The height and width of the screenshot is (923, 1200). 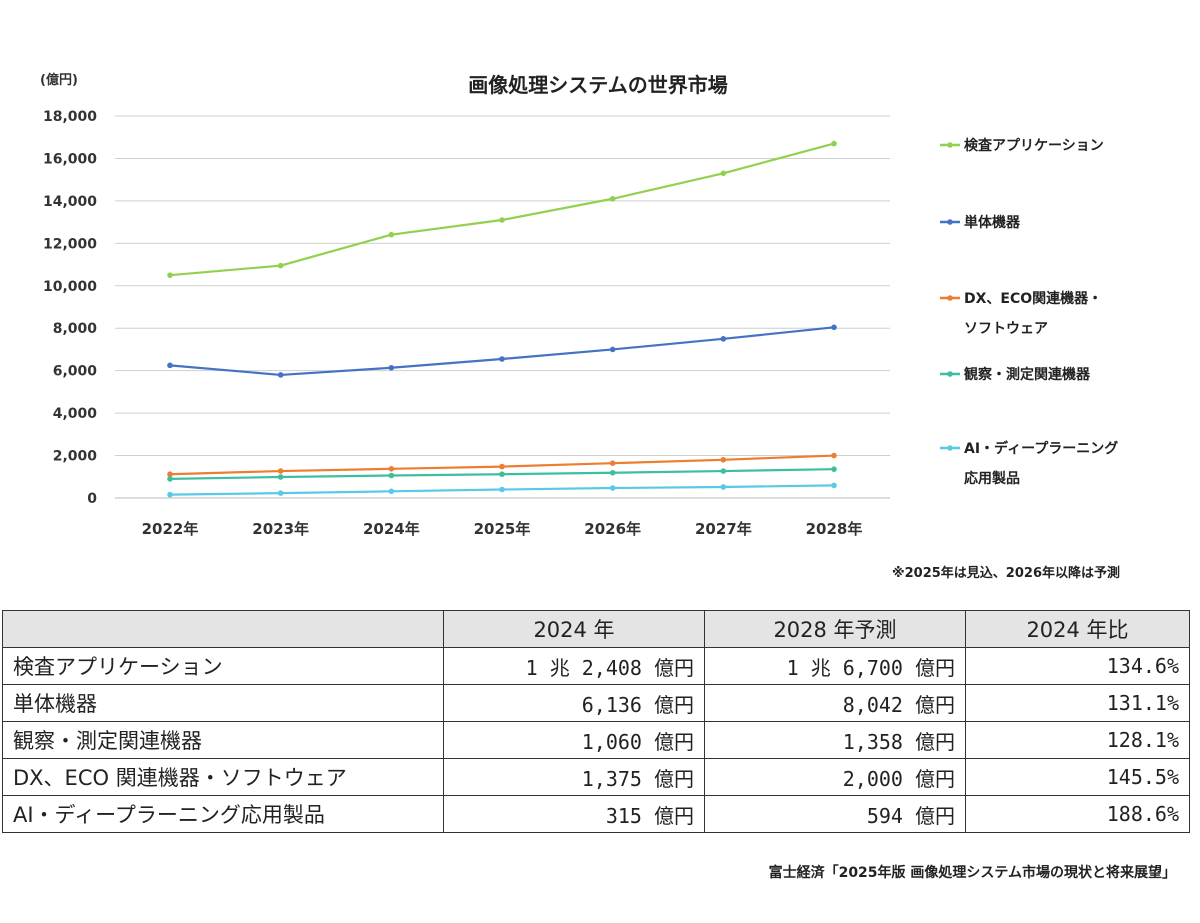 I want to click on legend-label: DX、ECO関連機器・, so click(x=1033, y=298).